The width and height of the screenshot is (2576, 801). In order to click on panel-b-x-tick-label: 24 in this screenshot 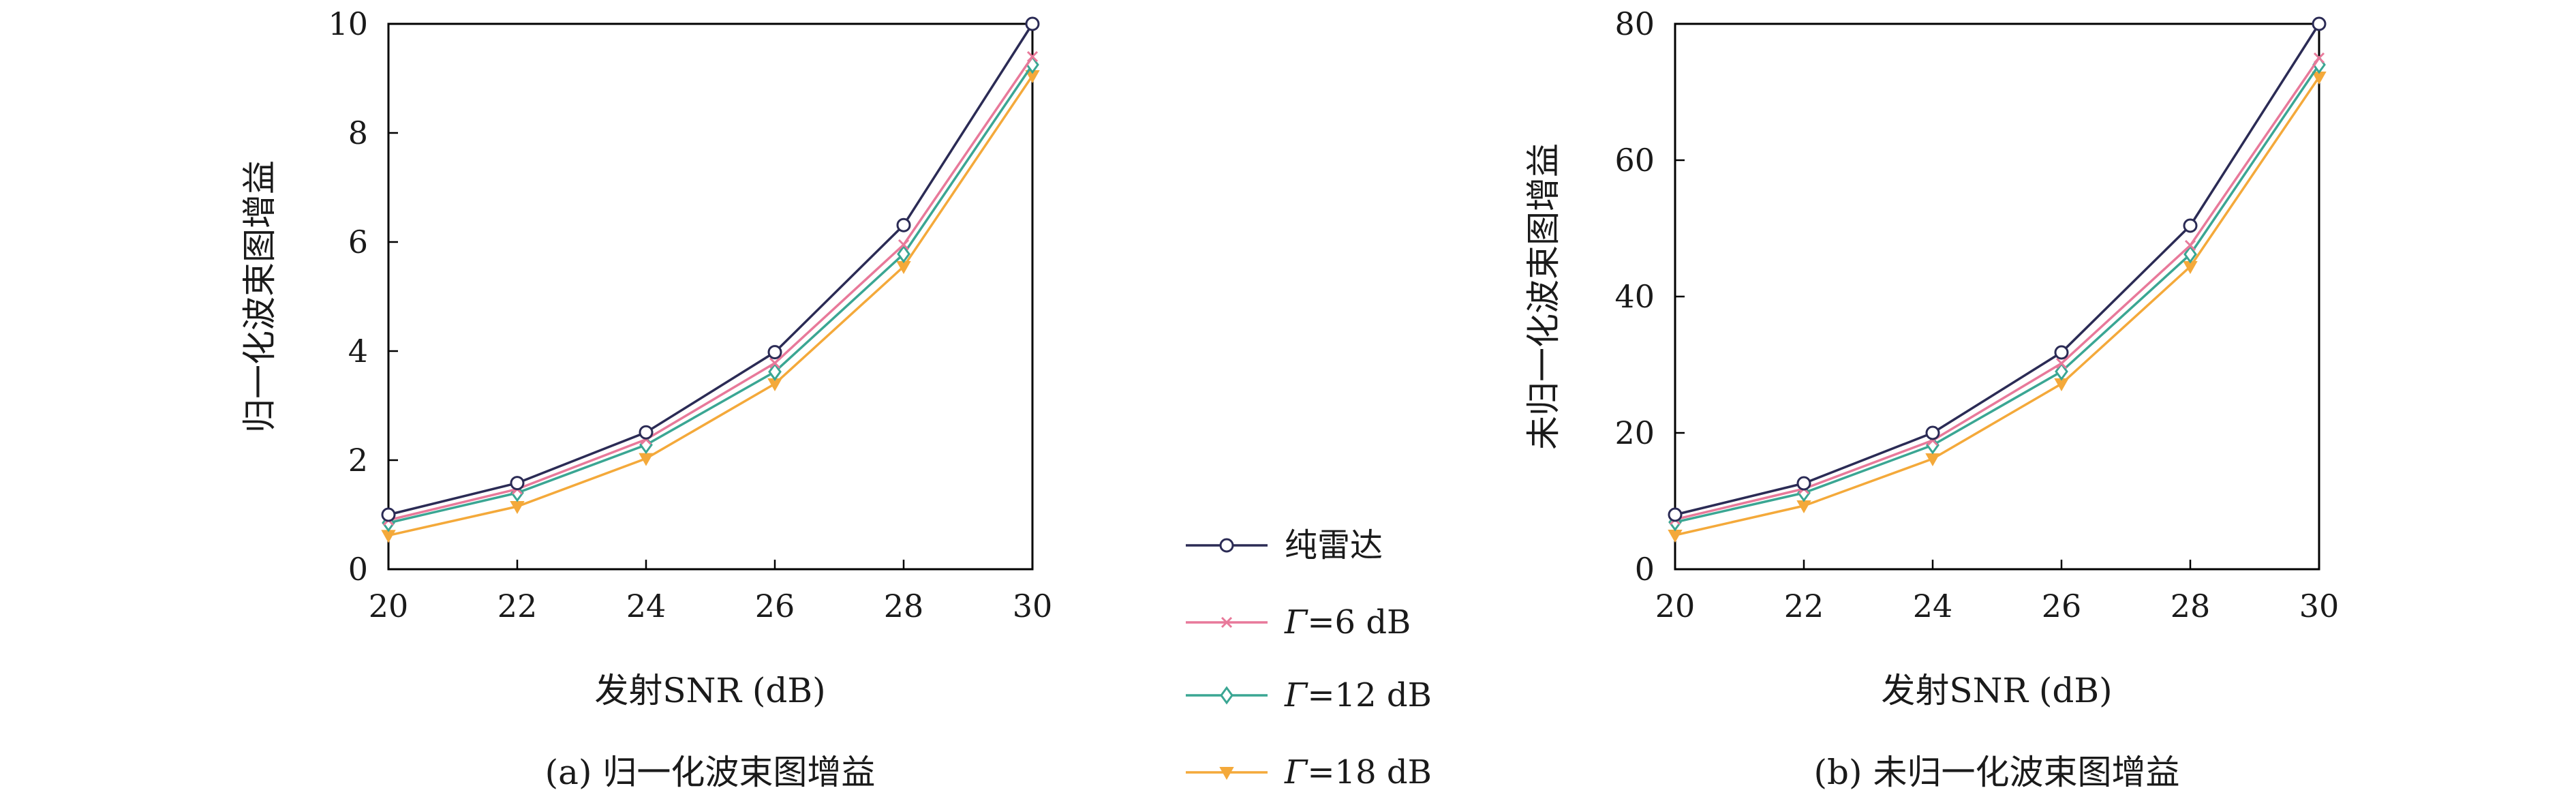, I will do `click(1933, 606)`.